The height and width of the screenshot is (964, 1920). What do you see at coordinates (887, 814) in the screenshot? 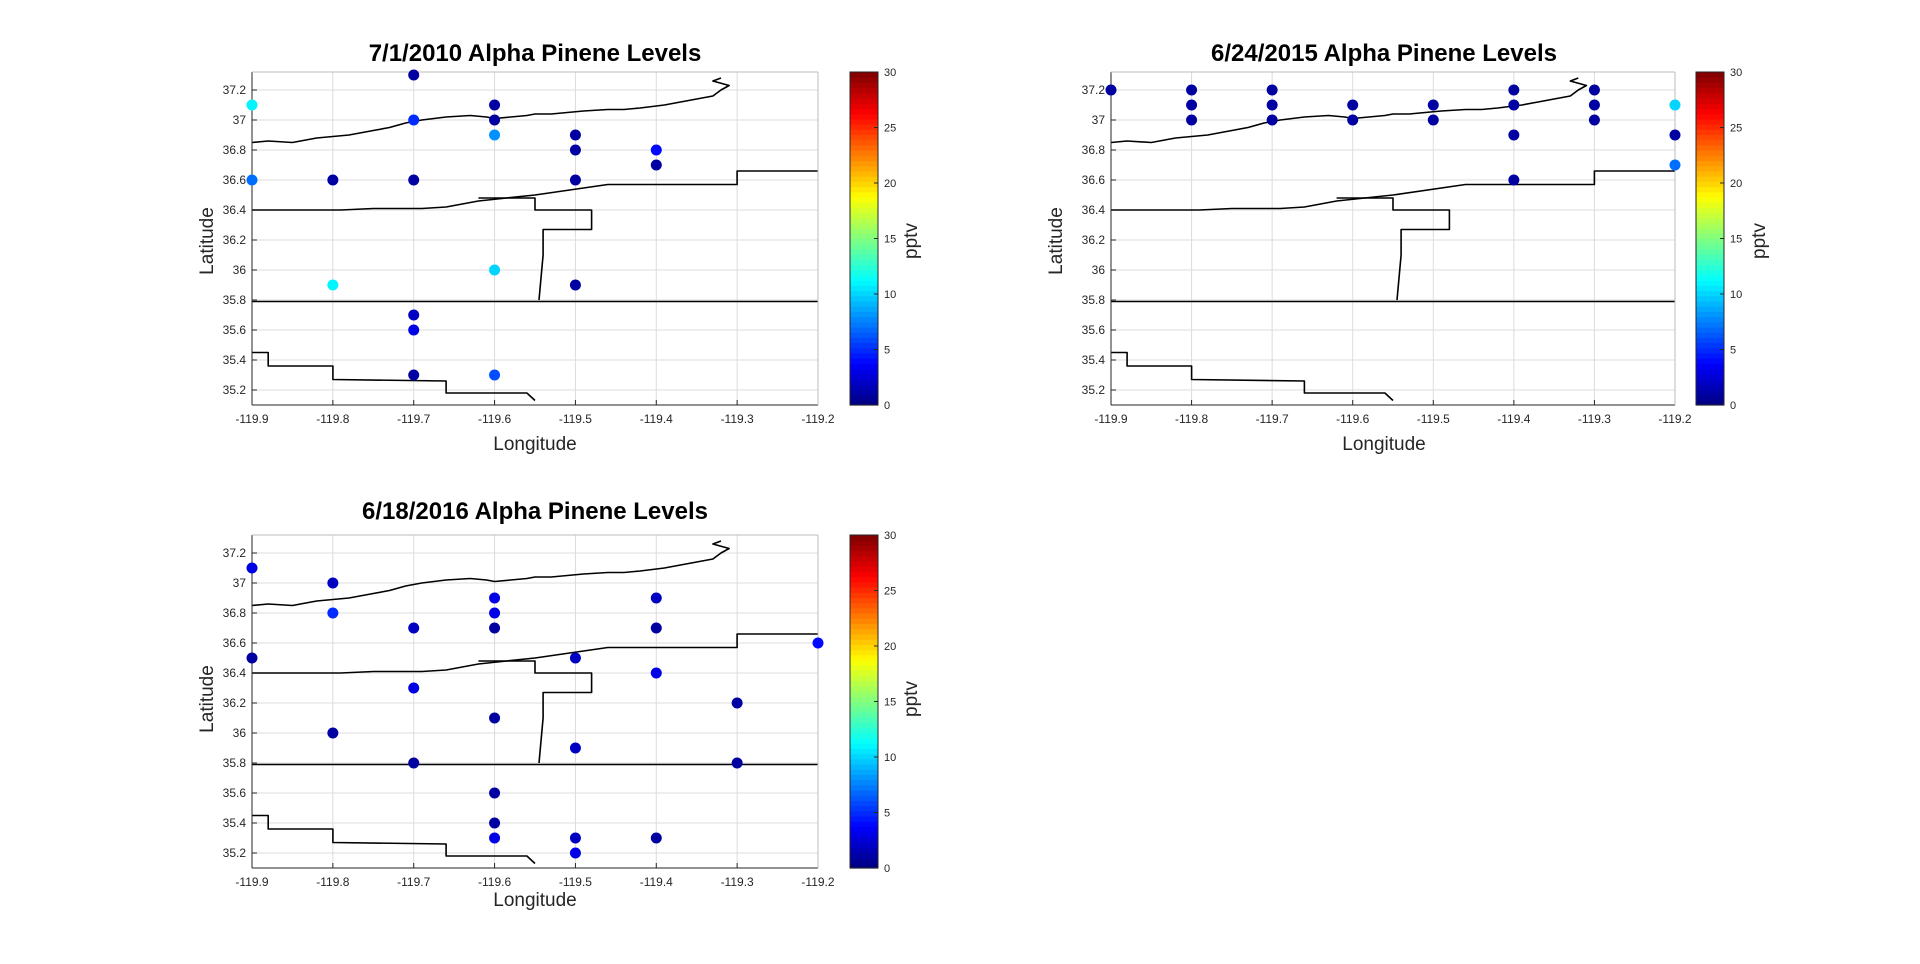
I see `colorbar-tick-label: 5` at bounding box center [887, 814].